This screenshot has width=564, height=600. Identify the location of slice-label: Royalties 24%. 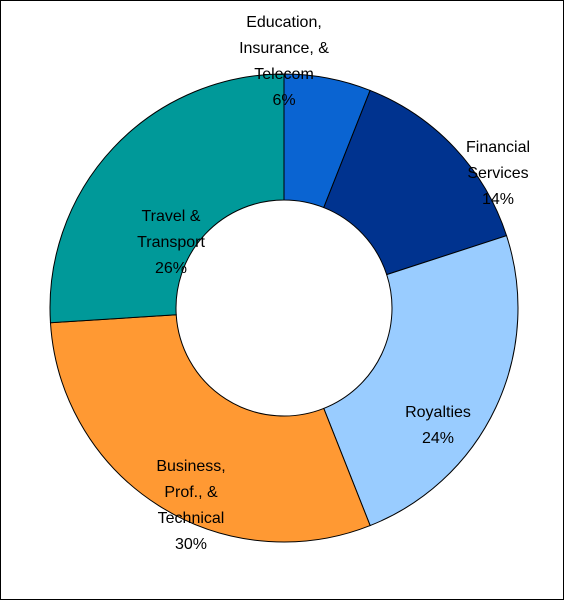
(438, 426).